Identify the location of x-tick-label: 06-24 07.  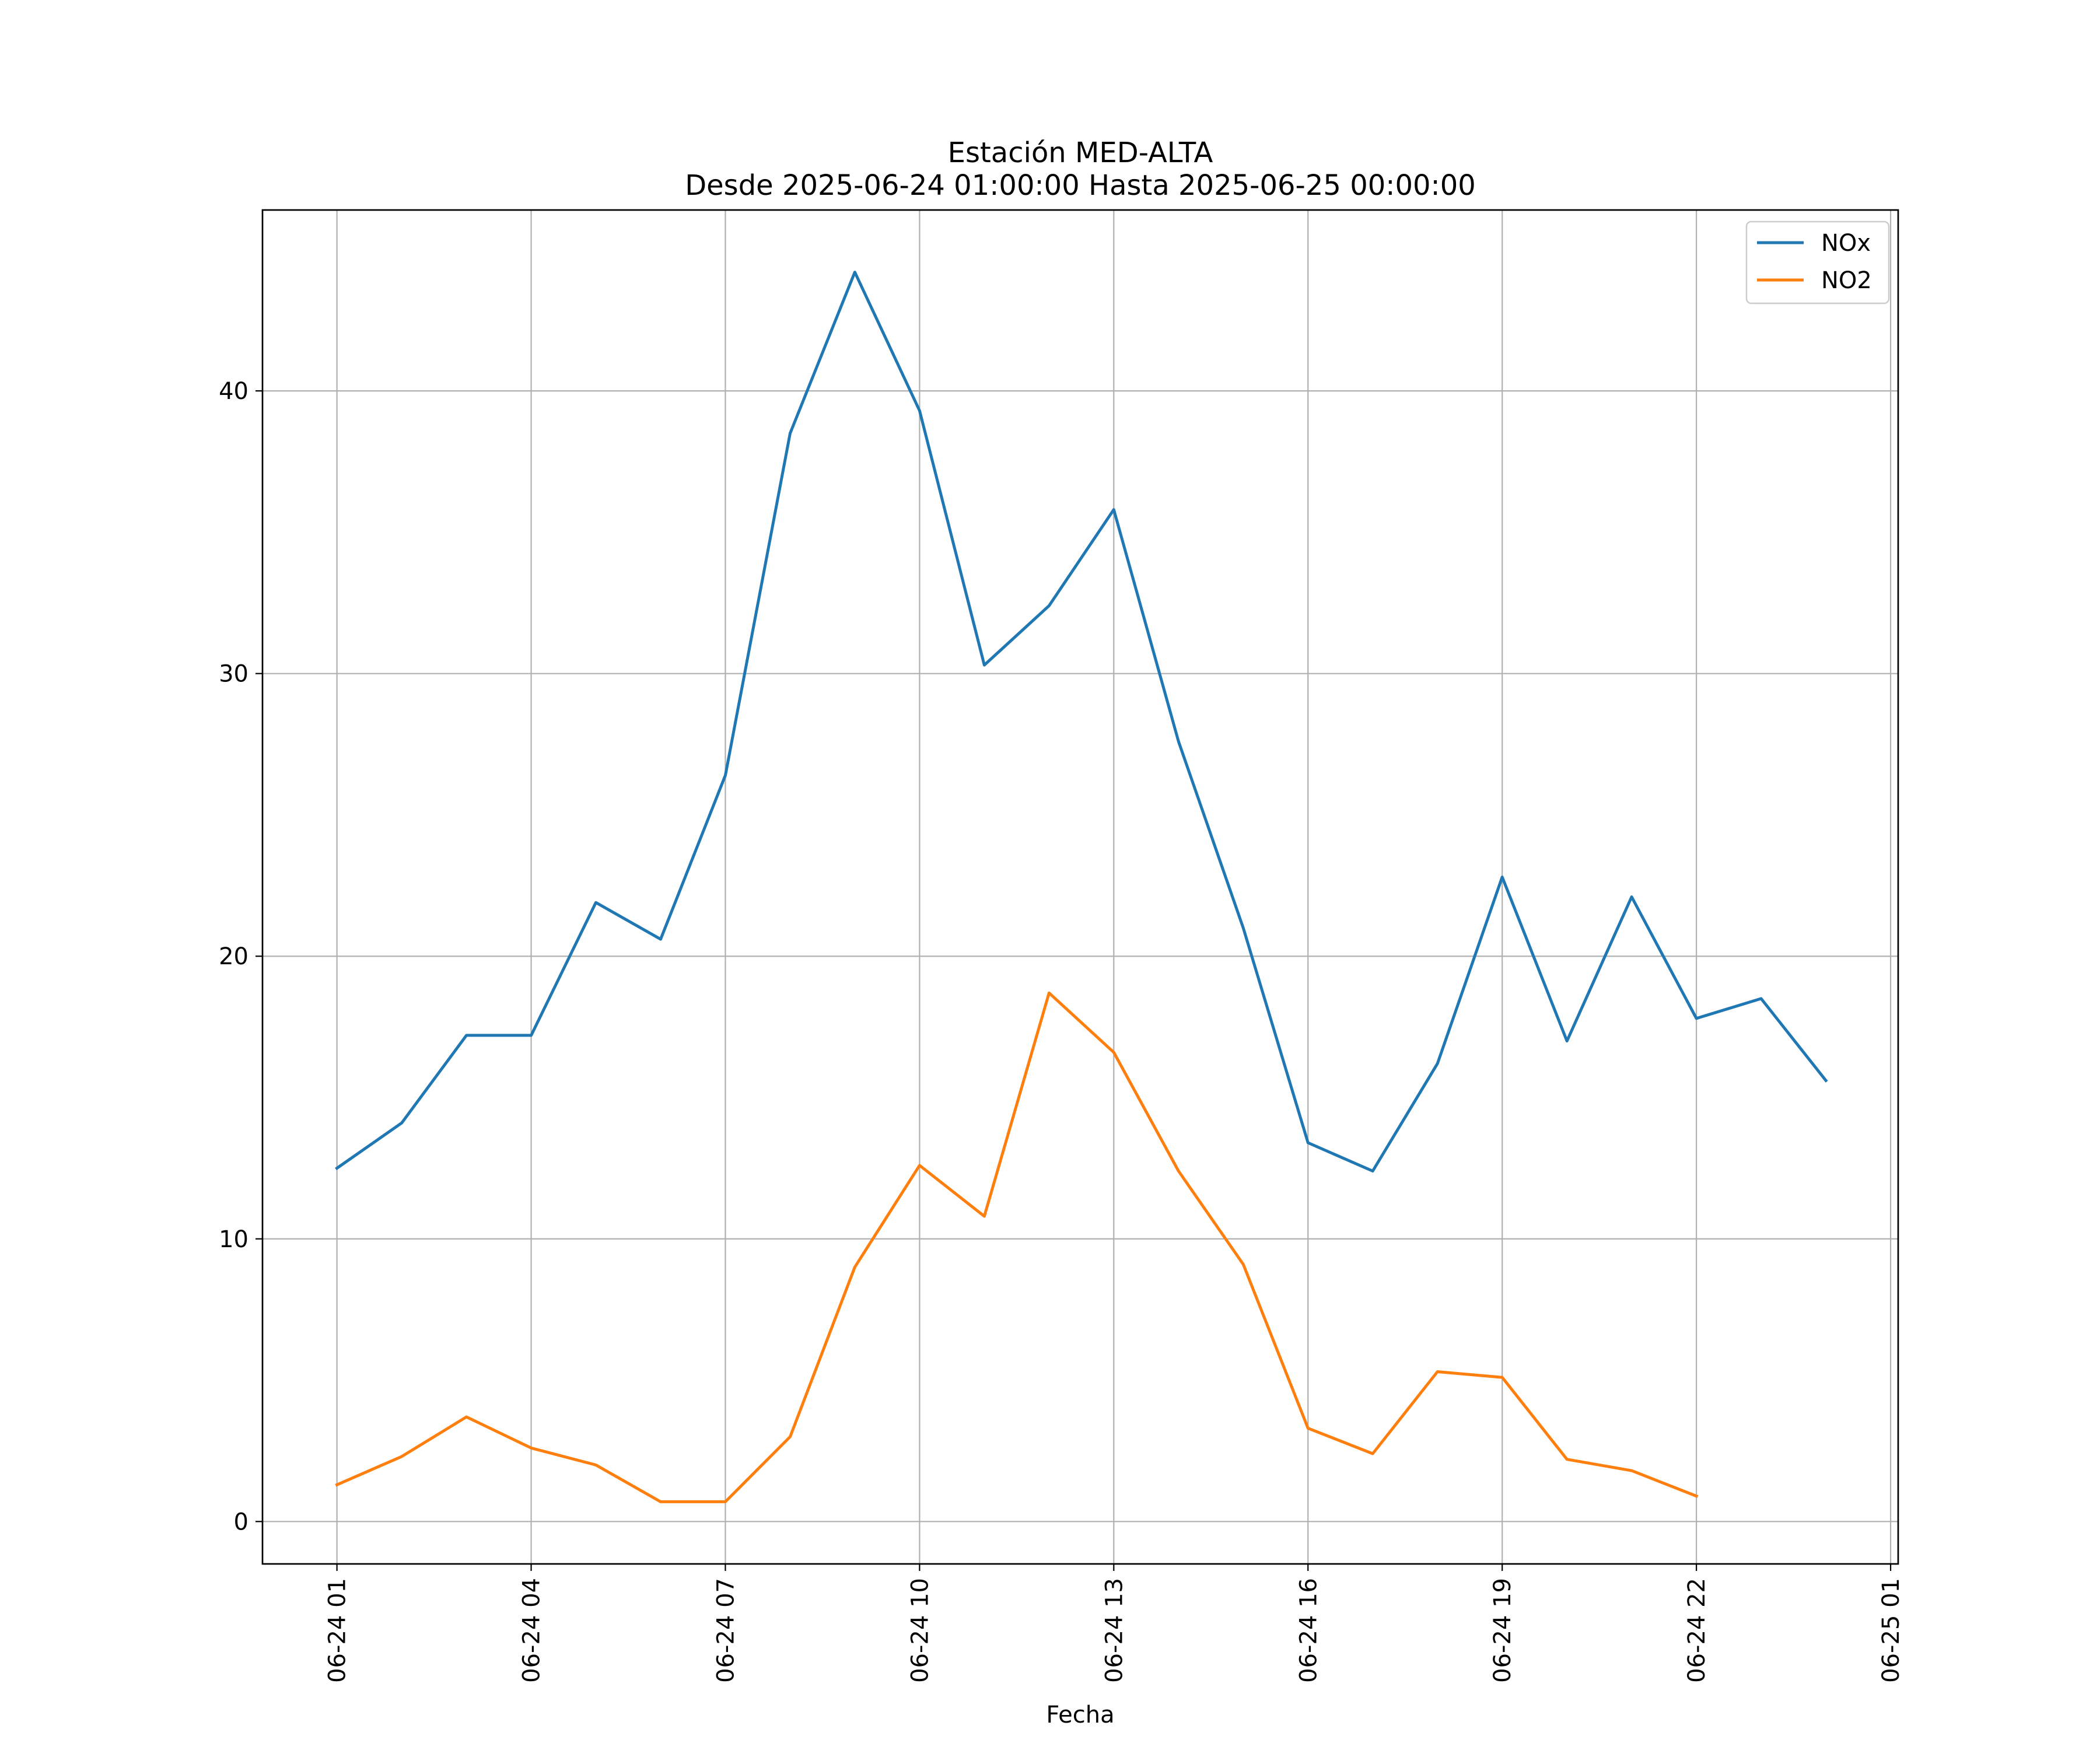
(725, 1630).